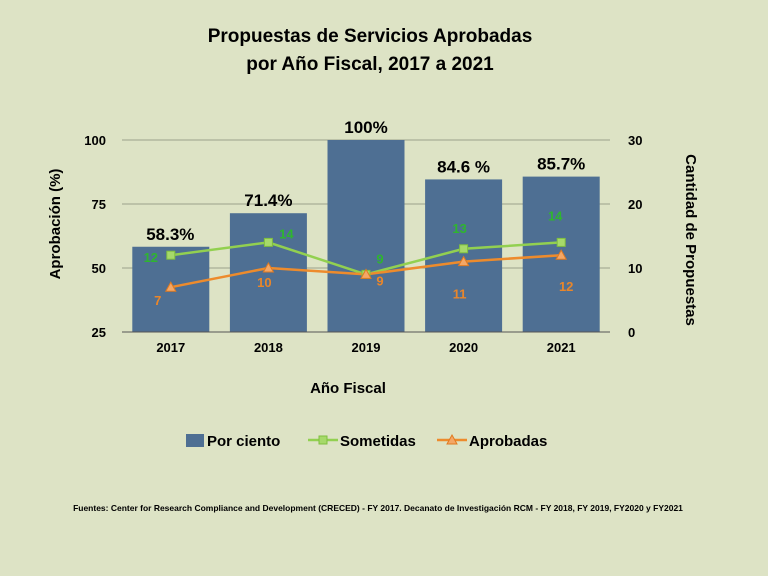 This screenshot has width=768, height=576. What do you see at coordinates (508, 441) in the screenshot?
I see `legend-label-aprobadas: Aprobadas` at bounding box center [508, 441].